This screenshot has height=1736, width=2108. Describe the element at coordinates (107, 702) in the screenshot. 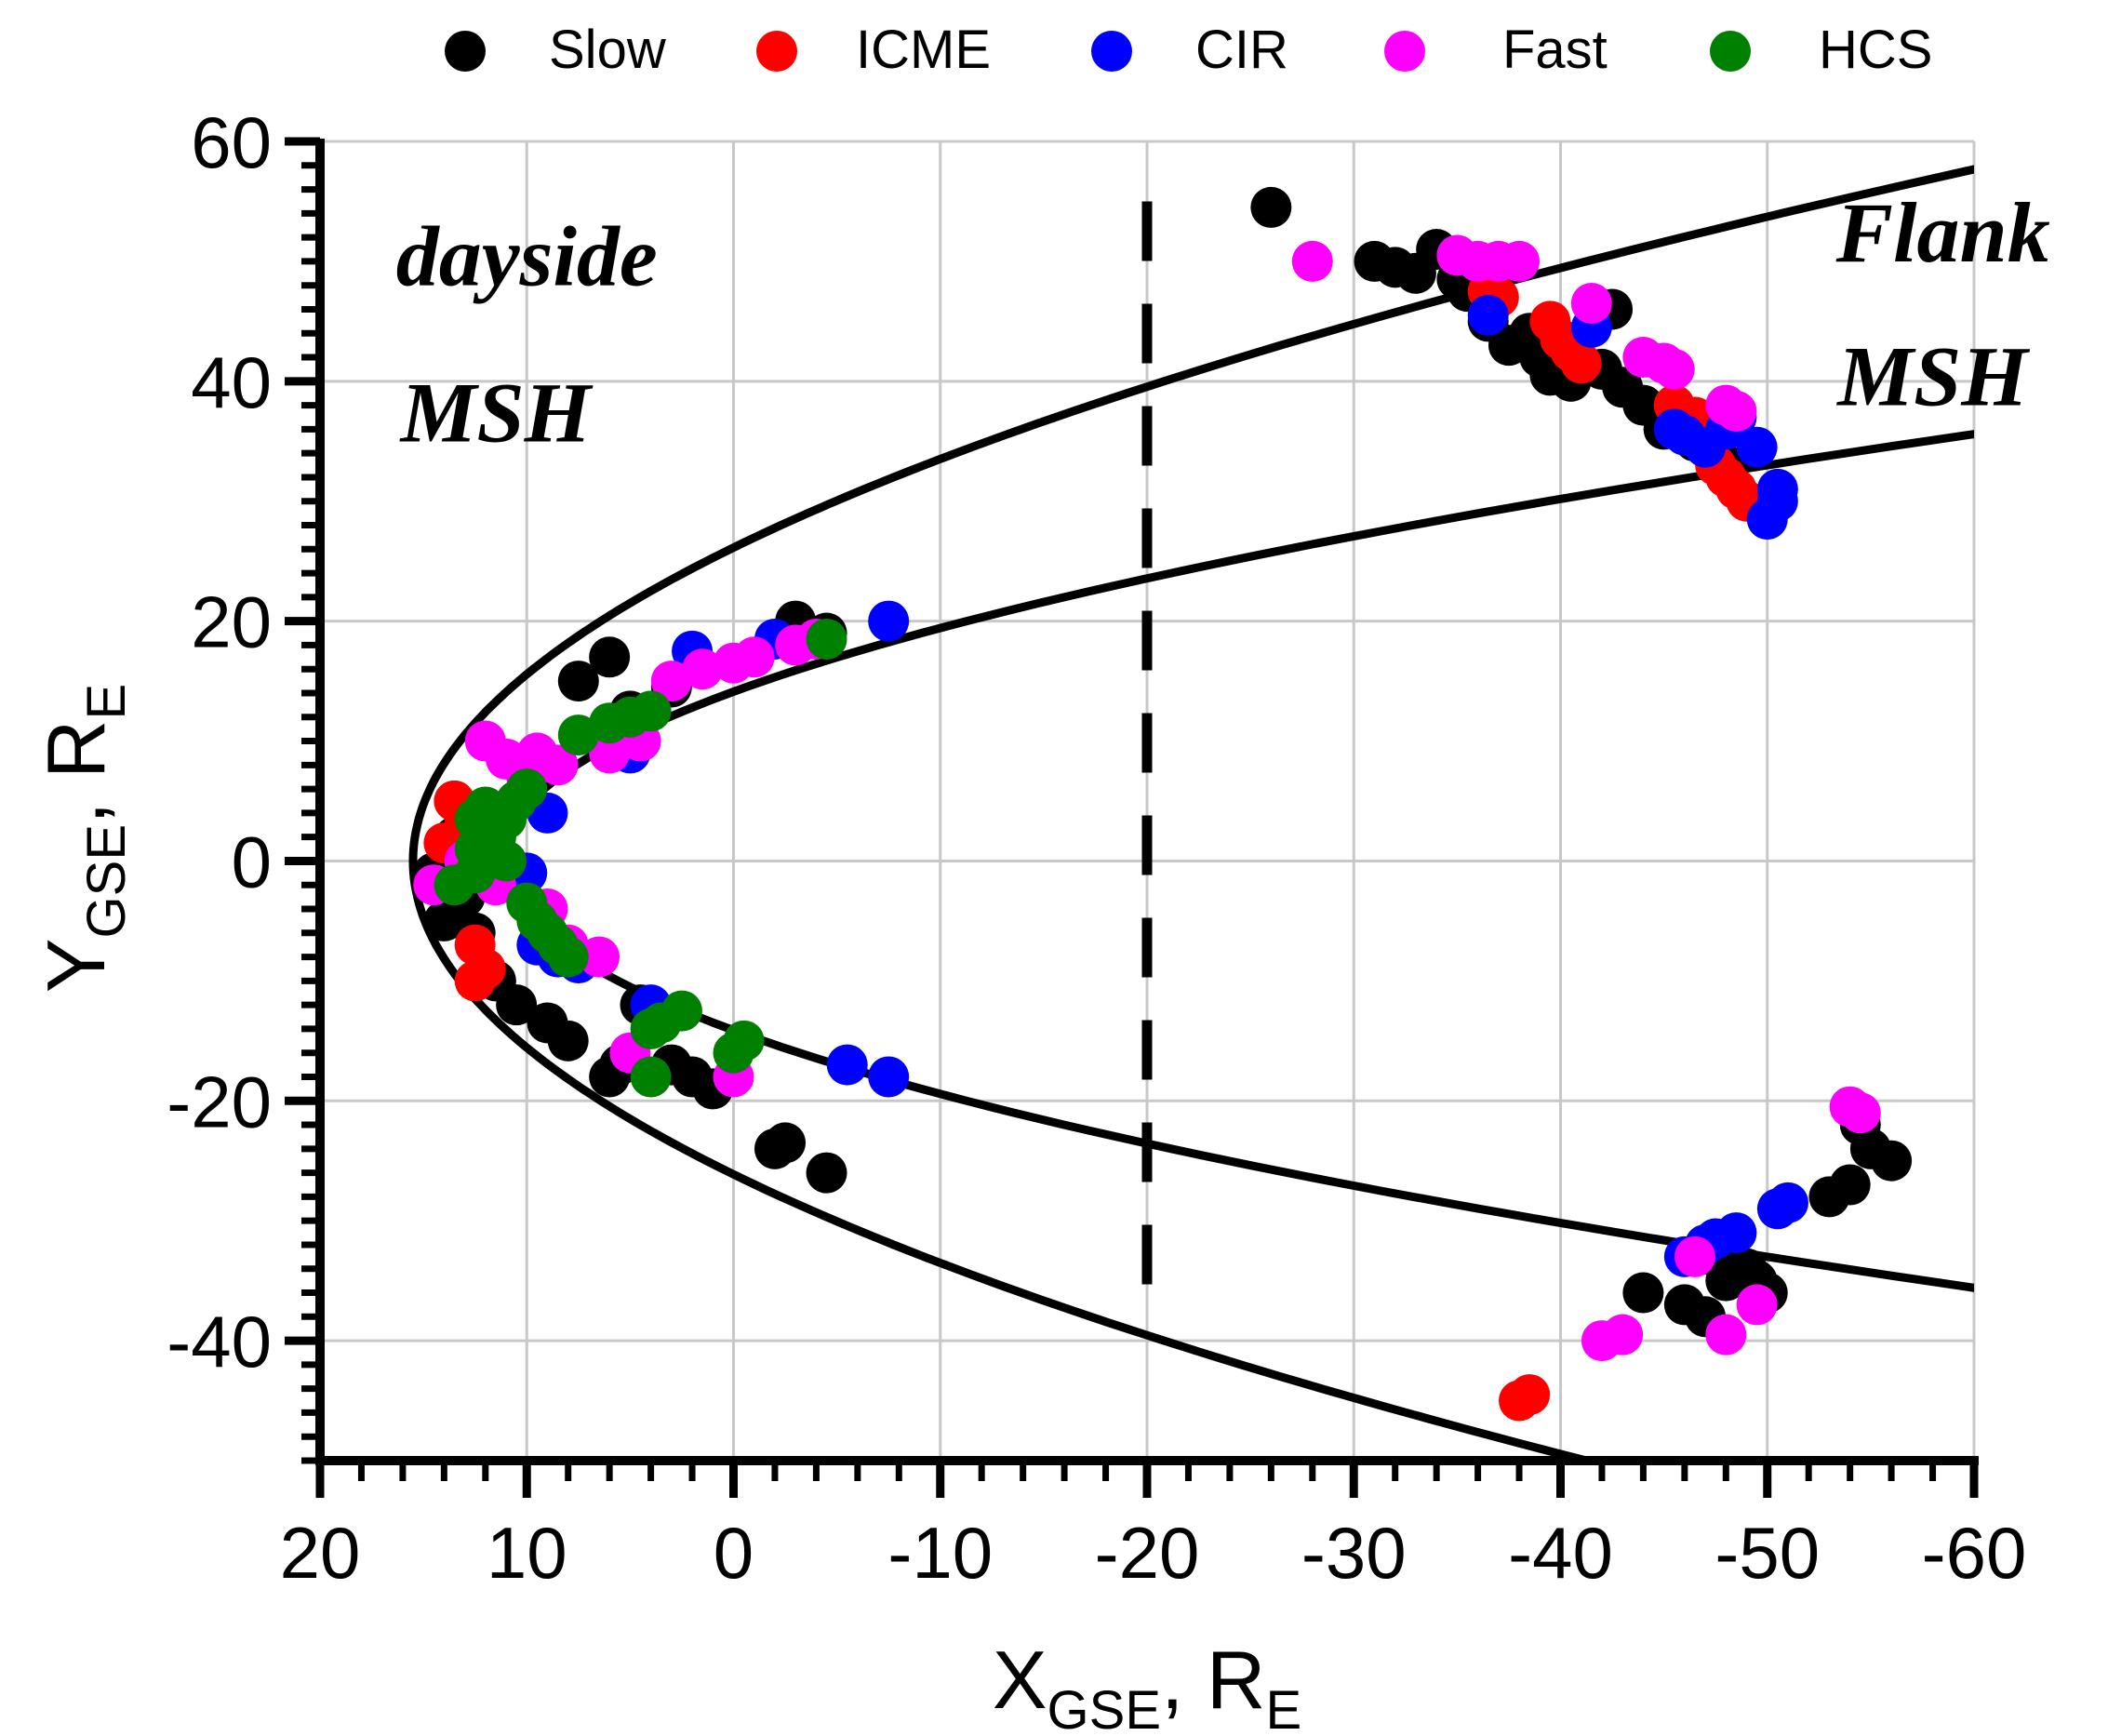

I see `y-axis-title-unit-sub: E` at that location.